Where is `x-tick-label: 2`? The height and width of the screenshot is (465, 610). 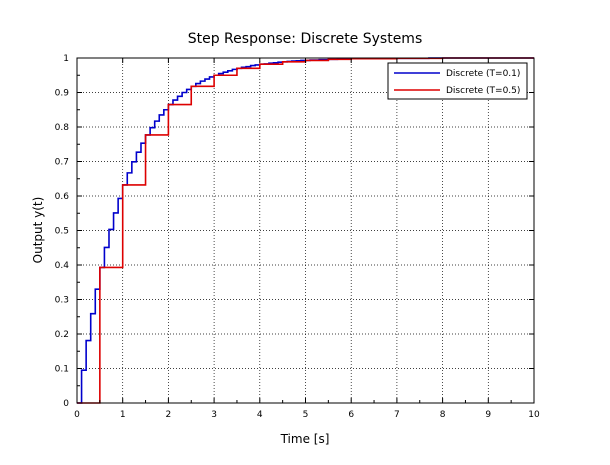 x-tick-label: 2 is located at coordinates (169, 415).